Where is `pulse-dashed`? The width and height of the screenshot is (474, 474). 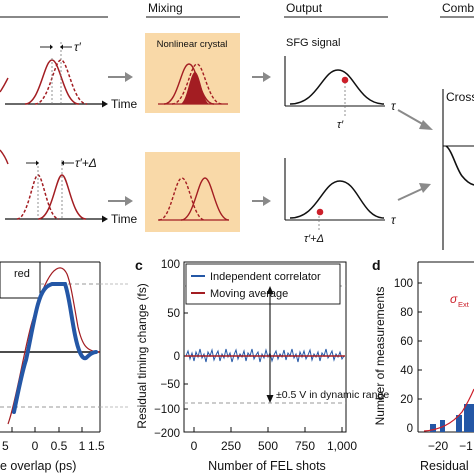
pulse-dashed is located at coordinates (61, 82).